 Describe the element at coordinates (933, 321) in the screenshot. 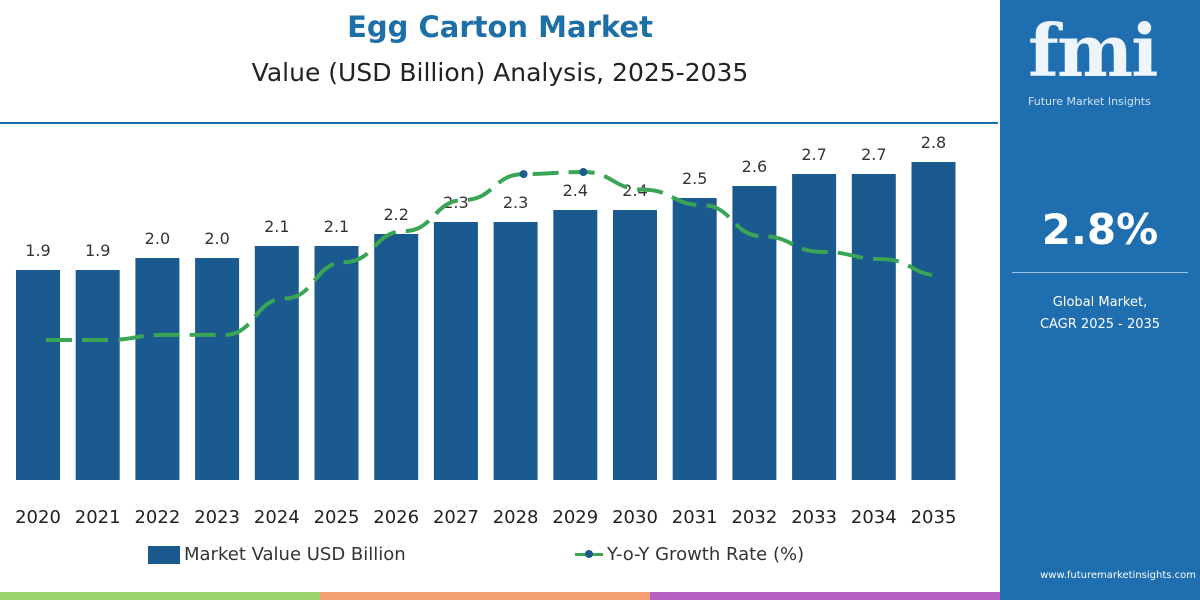

I see `bar-2035` at that location.